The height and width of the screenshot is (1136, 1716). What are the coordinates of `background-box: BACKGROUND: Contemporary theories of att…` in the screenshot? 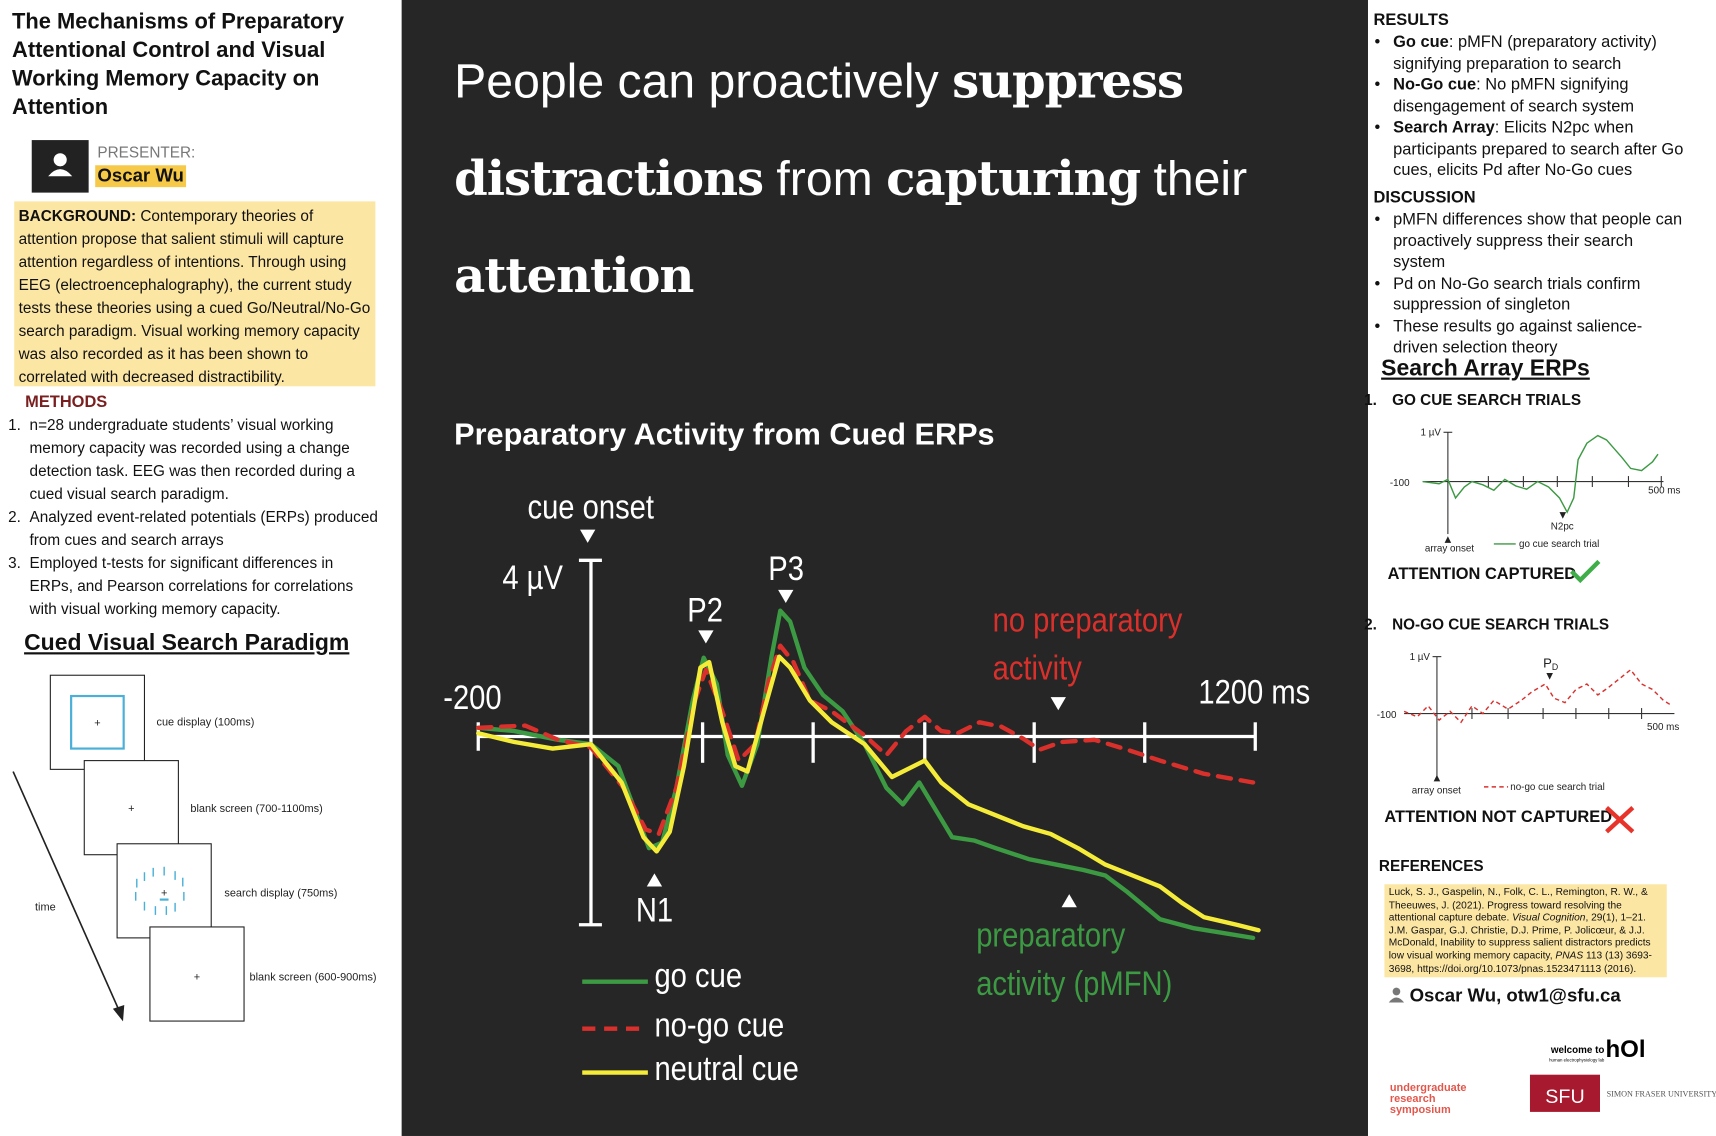 It's located at (195, 294).